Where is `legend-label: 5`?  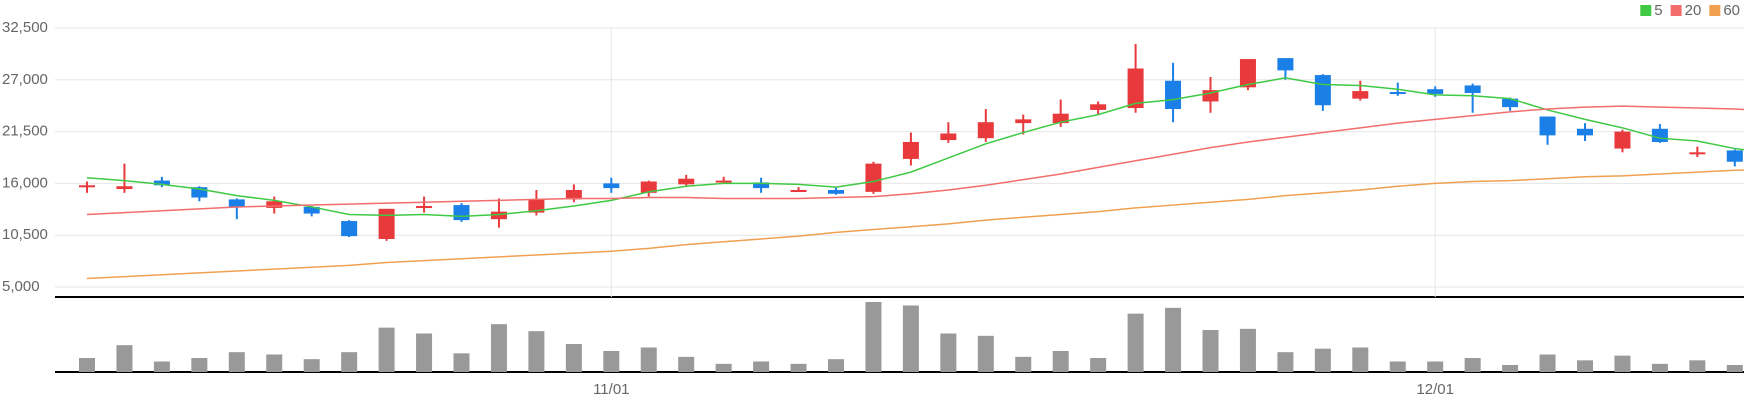 legend-label: 5 is located at coordinates (1658, 10).